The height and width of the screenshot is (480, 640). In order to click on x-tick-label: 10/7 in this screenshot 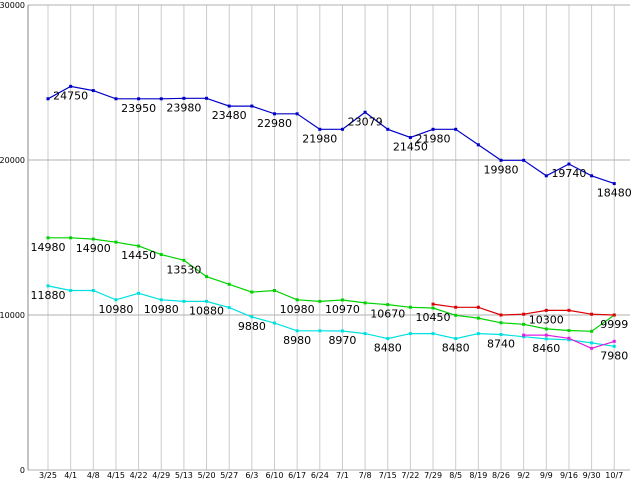, I will do `click(614, 475)`.